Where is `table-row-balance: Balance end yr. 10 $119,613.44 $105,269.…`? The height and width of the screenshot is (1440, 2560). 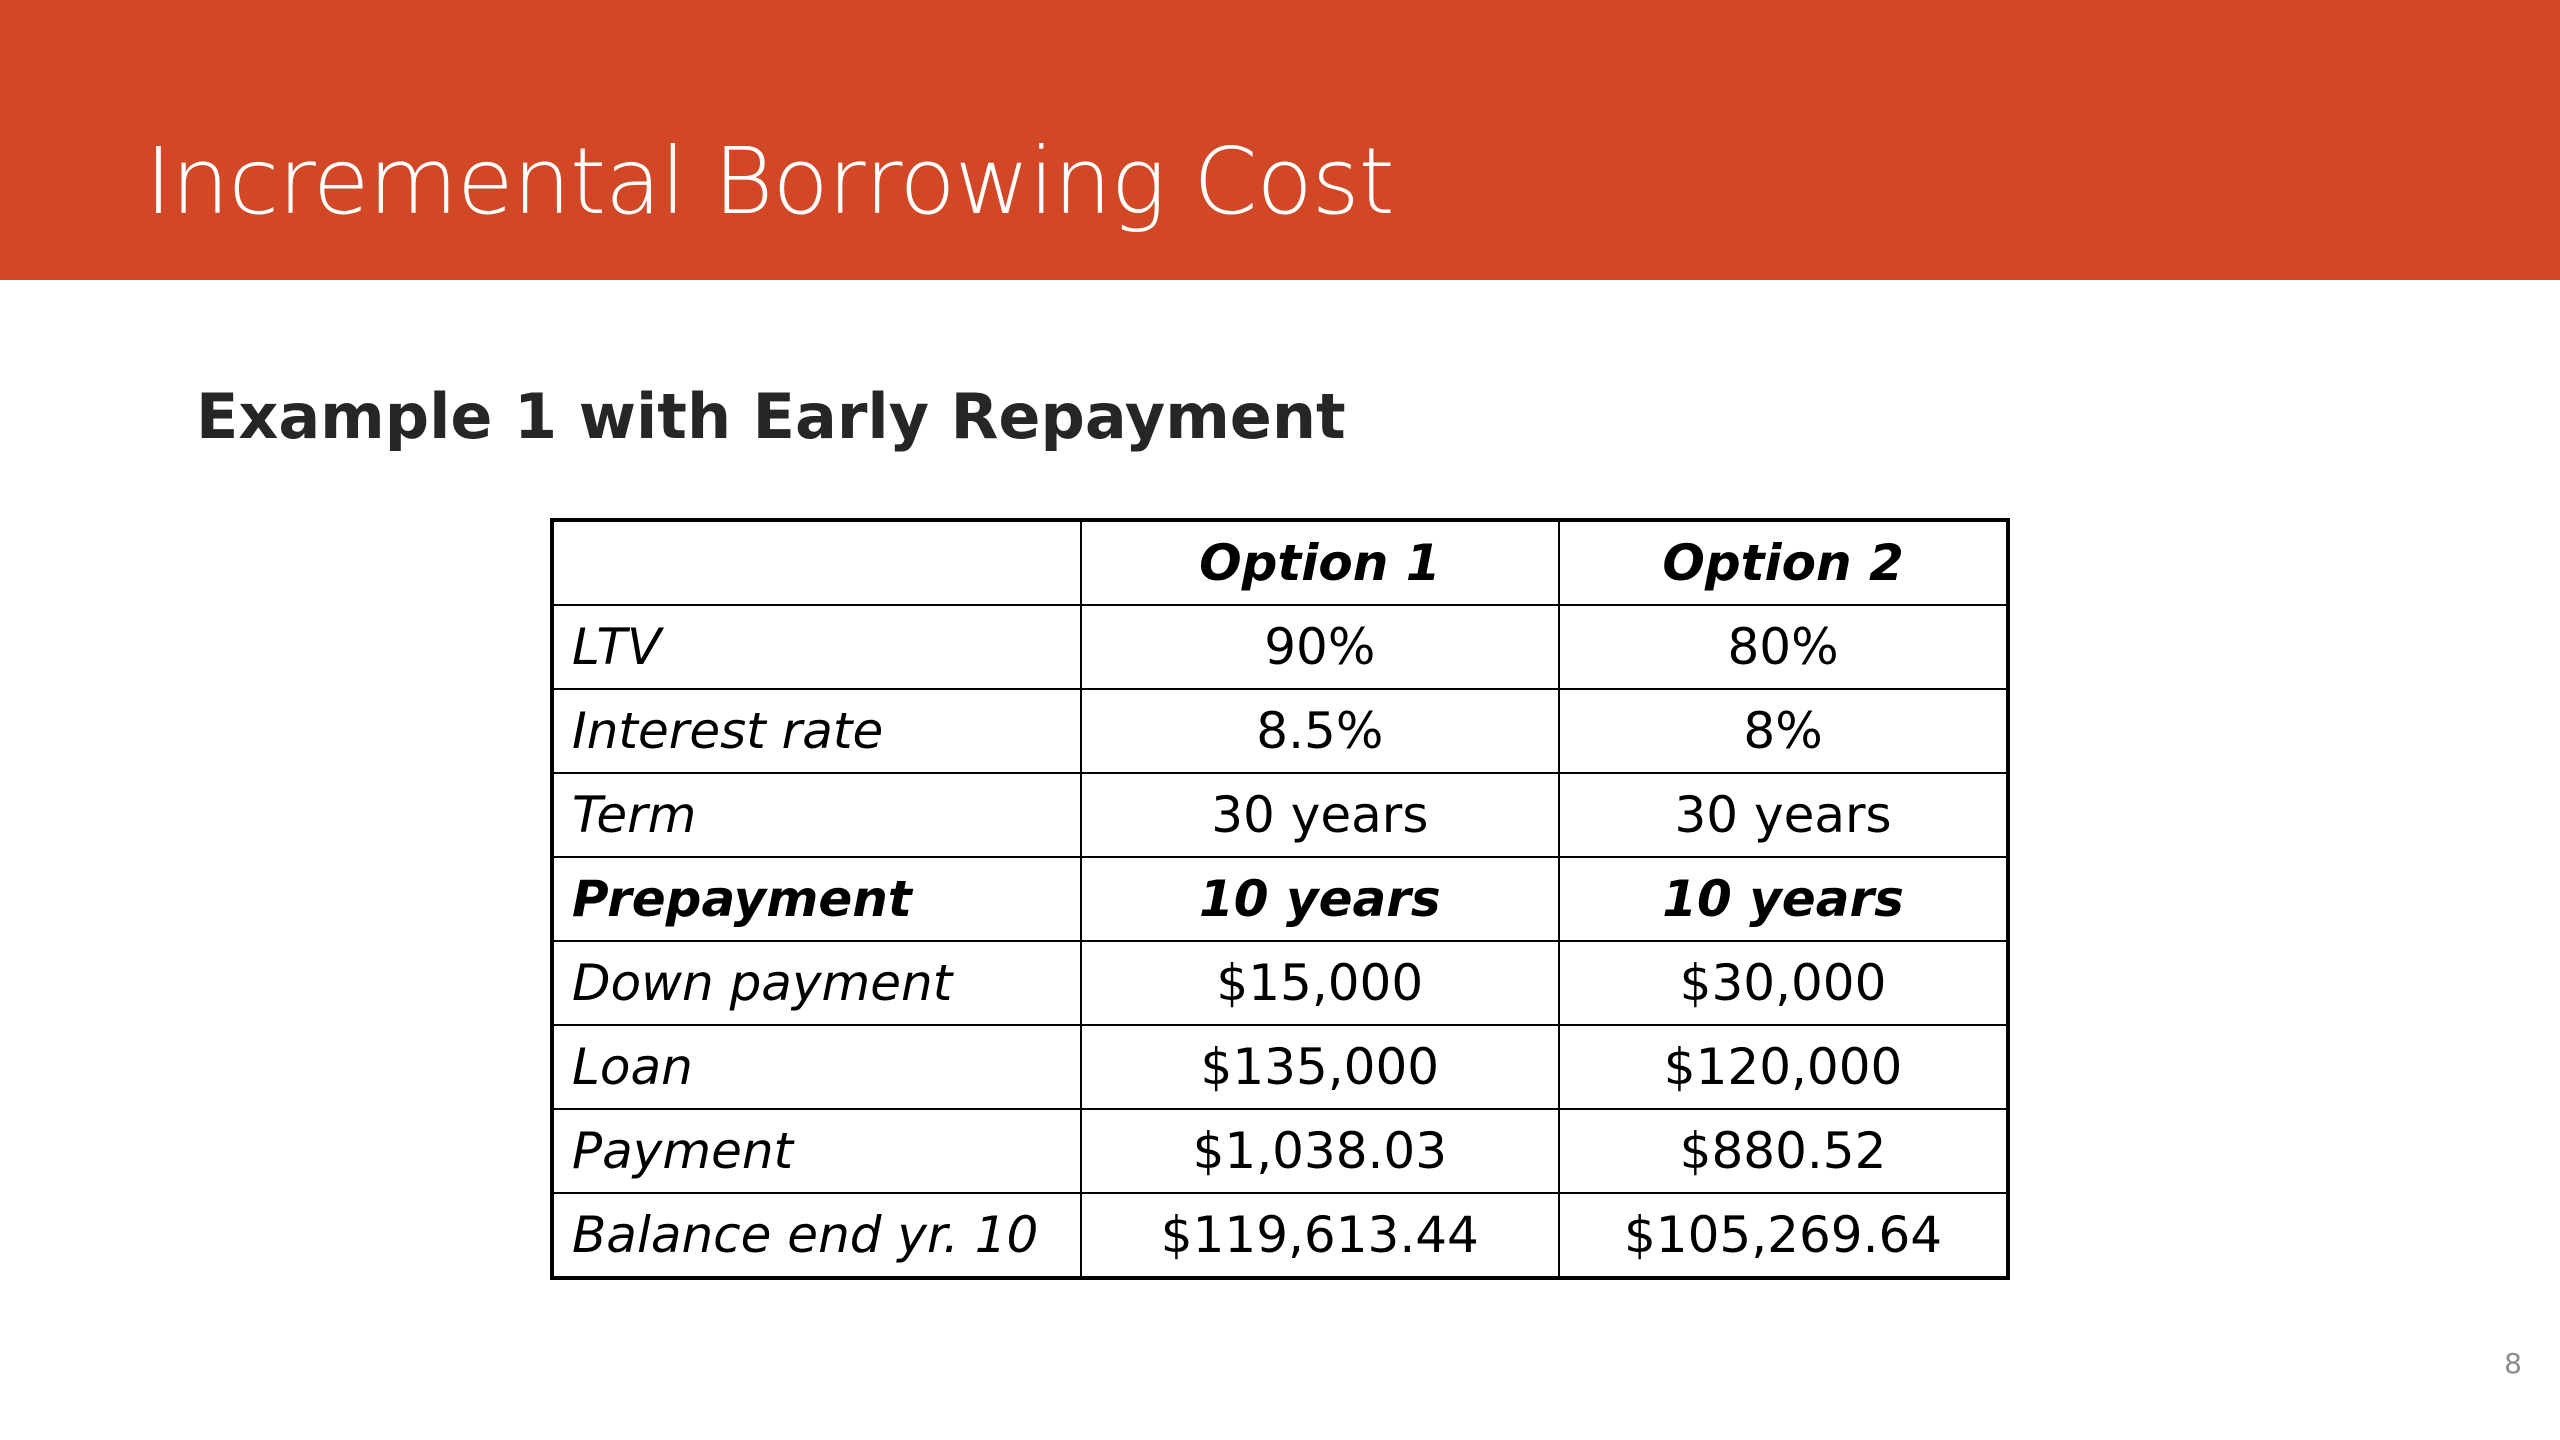 table-row-balance: Balance end yr. 10 $119,613.44 $105,269.… is located at coordinates (1280, 1235).